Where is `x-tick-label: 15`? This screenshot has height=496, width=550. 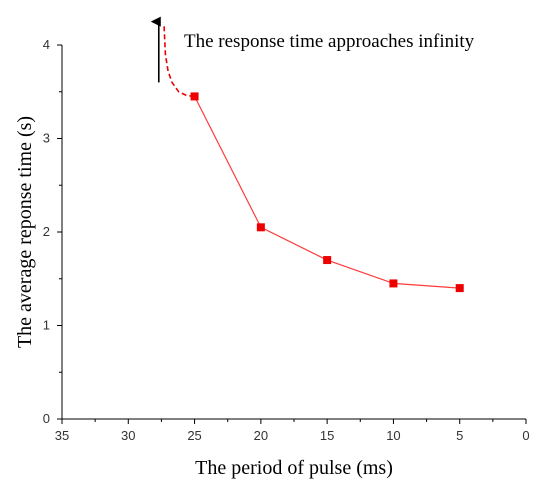 x-tick-label: 15 is located at coordinates (327, 435).